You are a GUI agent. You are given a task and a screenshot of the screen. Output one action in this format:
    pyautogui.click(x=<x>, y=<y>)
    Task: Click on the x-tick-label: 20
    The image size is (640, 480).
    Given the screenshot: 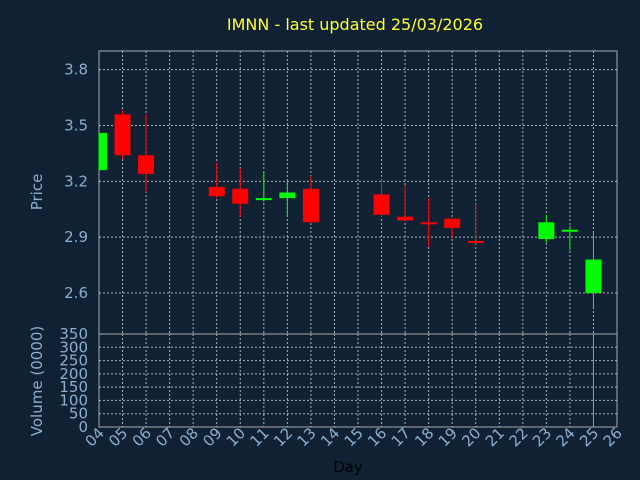 What is the action you would take?
    pyautogui.click(x=471, y=437)
    